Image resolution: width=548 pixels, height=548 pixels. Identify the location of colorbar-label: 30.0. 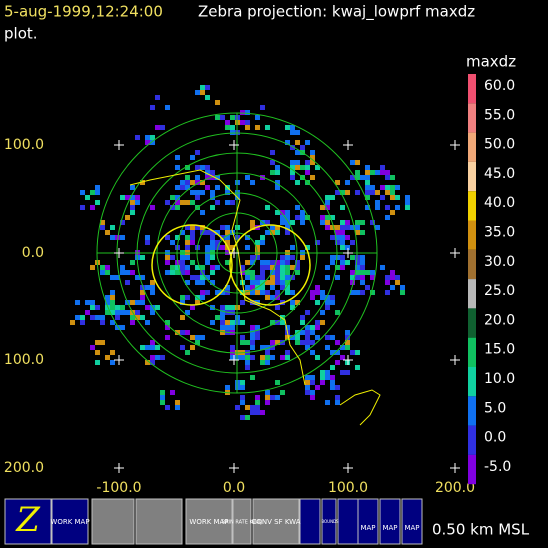
(499, 262).